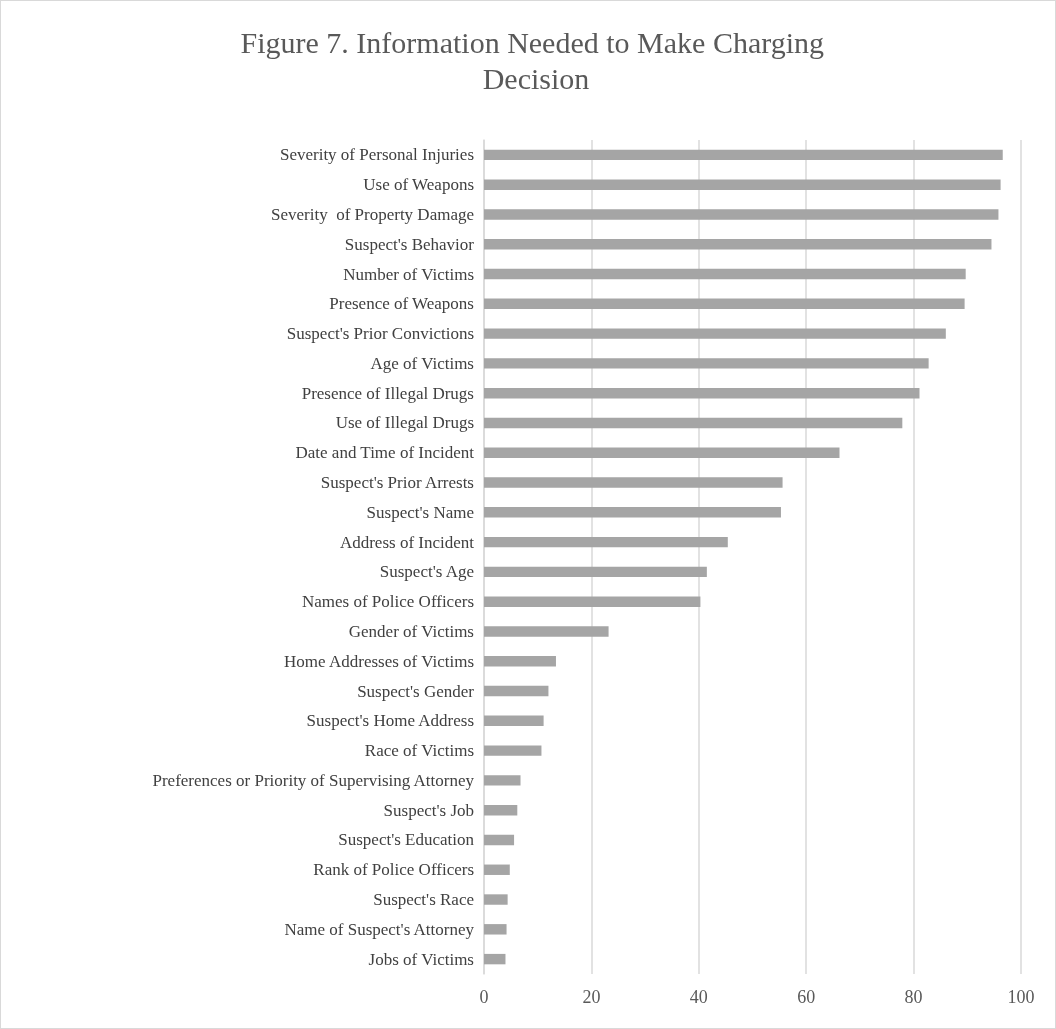  Describe the element at coordinates (379, 929) in the screenshot. I see `y-tick-label: Name of Suspect's Attorney` at that location.